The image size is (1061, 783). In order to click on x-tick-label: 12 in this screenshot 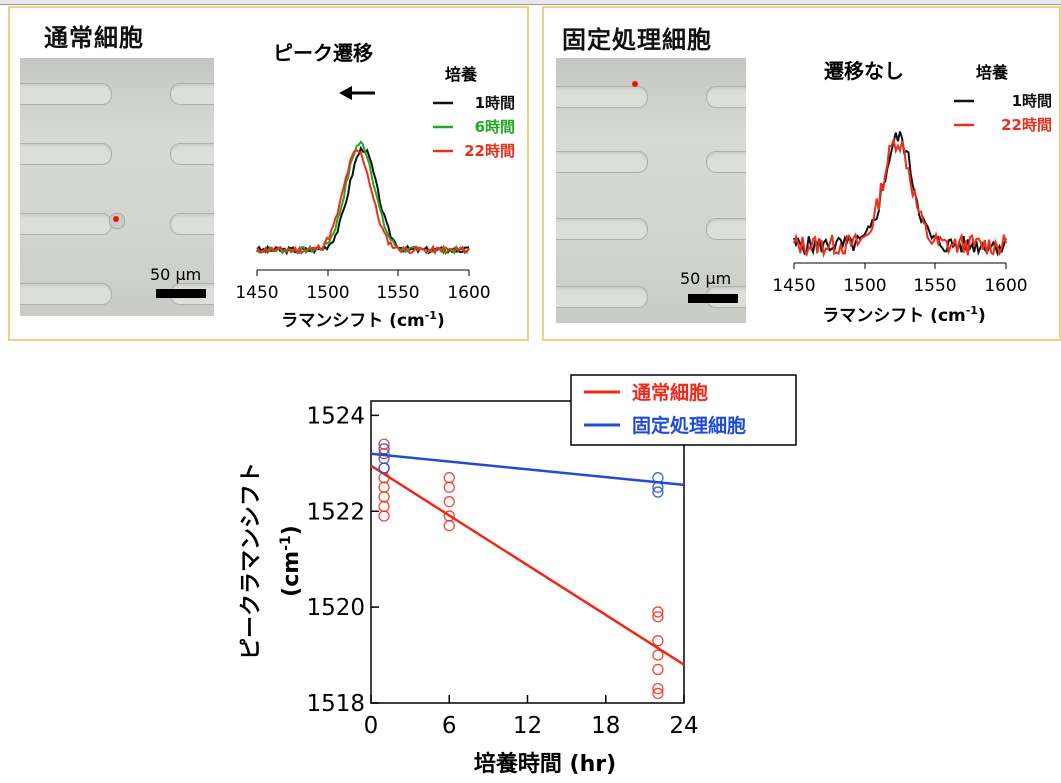, I will do `click(527, 726)`.